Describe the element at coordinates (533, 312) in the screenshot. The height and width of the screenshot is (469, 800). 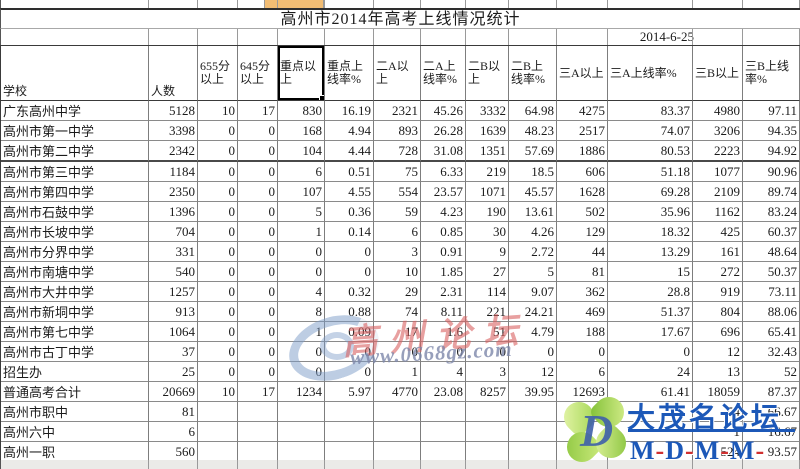
I see `value-cell: 24.21` at that location.